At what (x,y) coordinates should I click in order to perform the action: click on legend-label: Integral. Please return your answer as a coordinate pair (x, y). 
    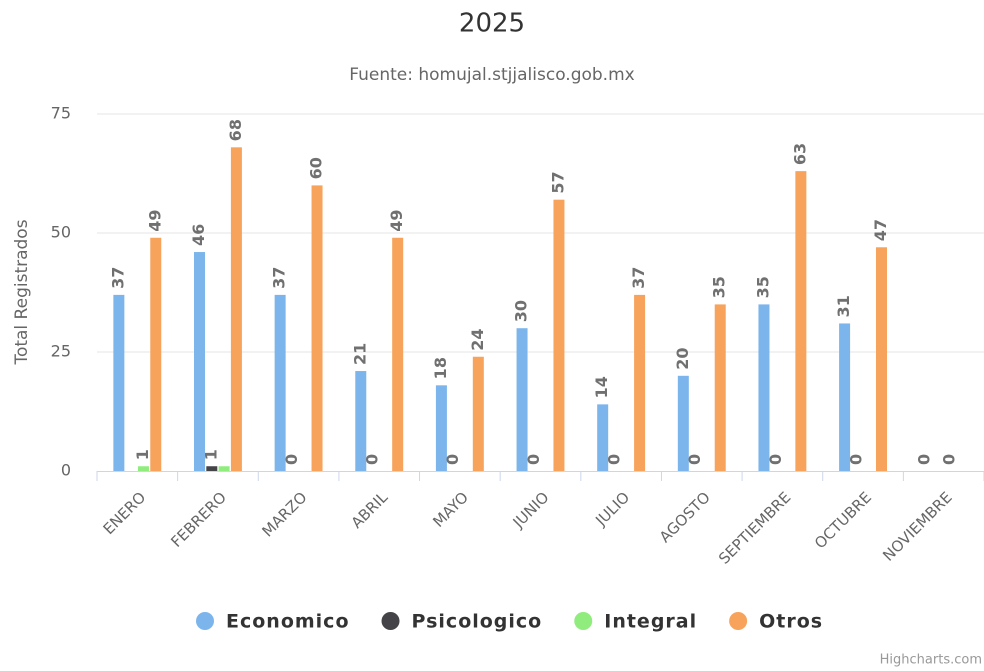
    Looking at the image, I should click on (650, 622).